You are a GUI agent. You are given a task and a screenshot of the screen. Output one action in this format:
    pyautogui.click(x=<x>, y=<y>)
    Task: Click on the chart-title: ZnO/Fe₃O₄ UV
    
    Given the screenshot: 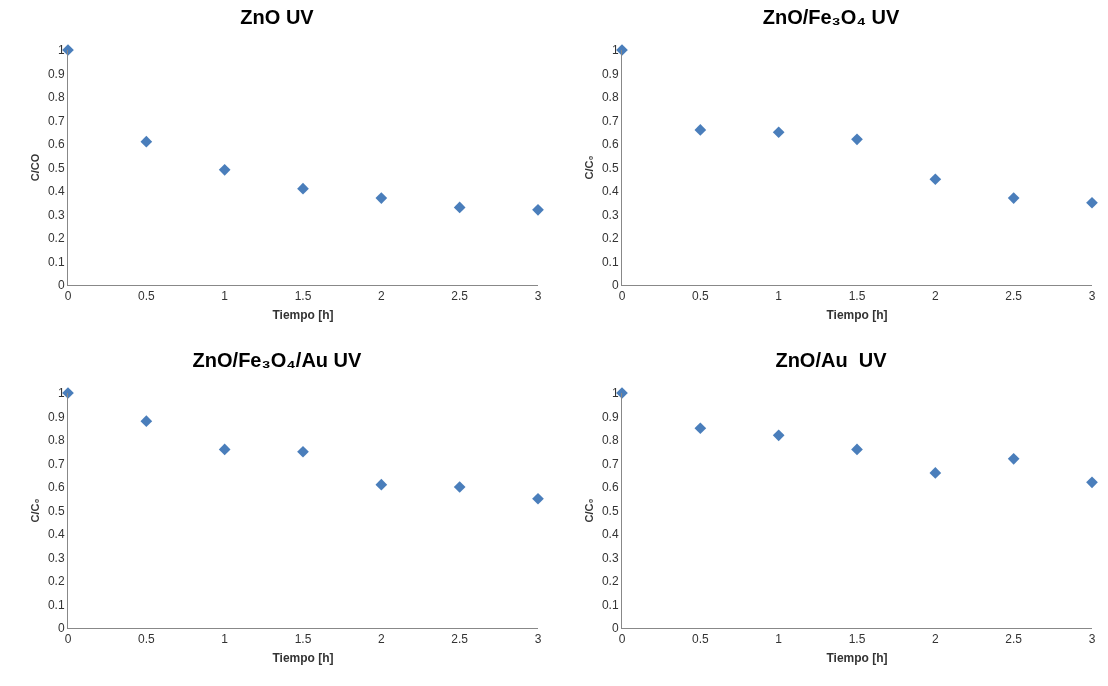 What is the action you would take?
    pyautogui.click(x=831, y=17)
    